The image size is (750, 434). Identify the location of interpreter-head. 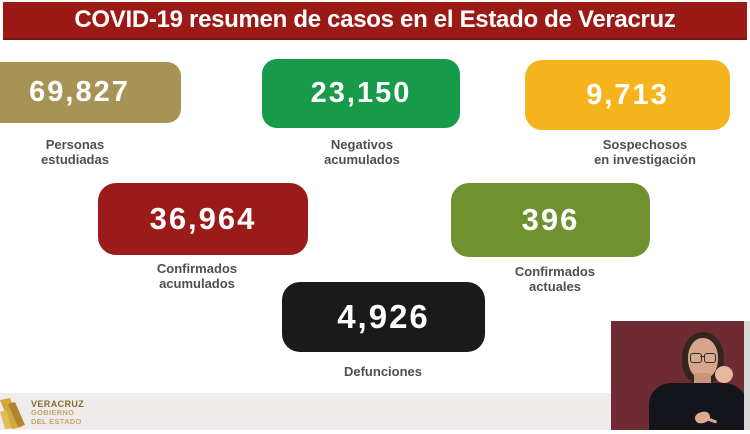
(703, 358).